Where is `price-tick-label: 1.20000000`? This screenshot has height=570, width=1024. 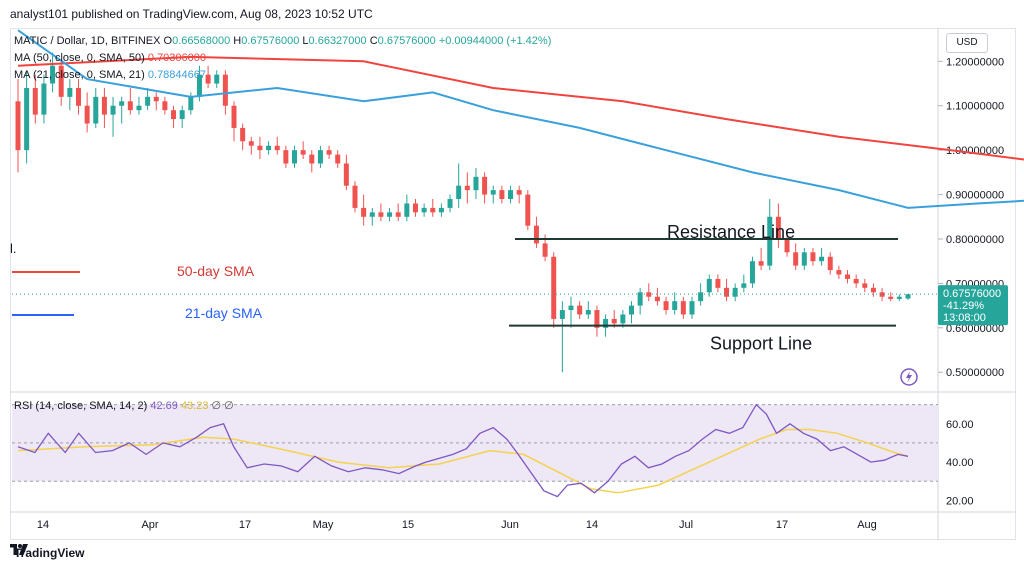
price-tick-label: 1.20000000 is located at coordinates (975, 62).